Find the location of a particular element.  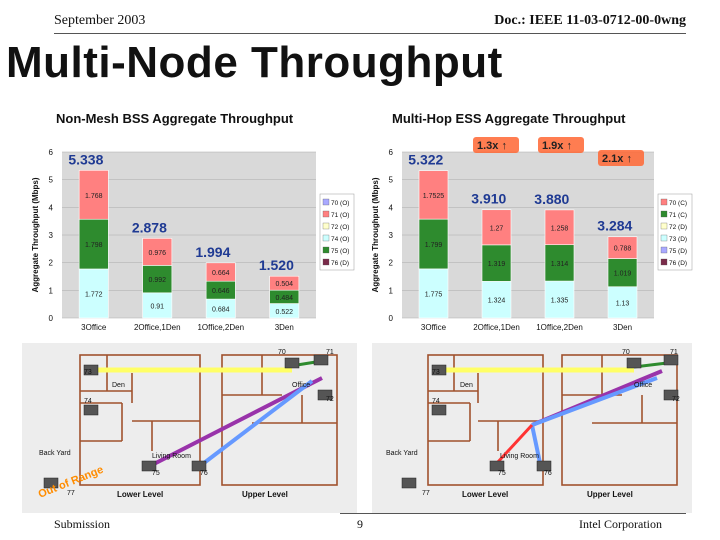

node-label-74: 74 is located at coordinates (88, 401).